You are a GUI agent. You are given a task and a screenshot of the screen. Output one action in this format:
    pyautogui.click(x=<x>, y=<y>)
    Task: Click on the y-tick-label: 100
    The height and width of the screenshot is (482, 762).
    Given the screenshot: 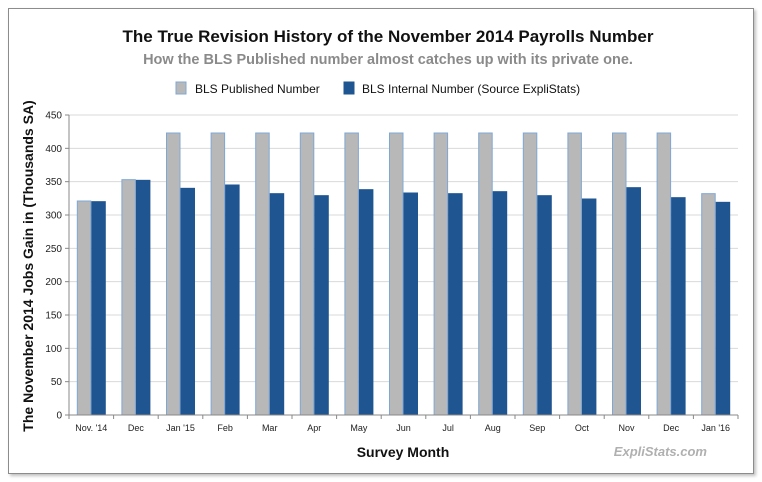 What is the action you would take?
    pyautogui.click(x=53, y=349)
    